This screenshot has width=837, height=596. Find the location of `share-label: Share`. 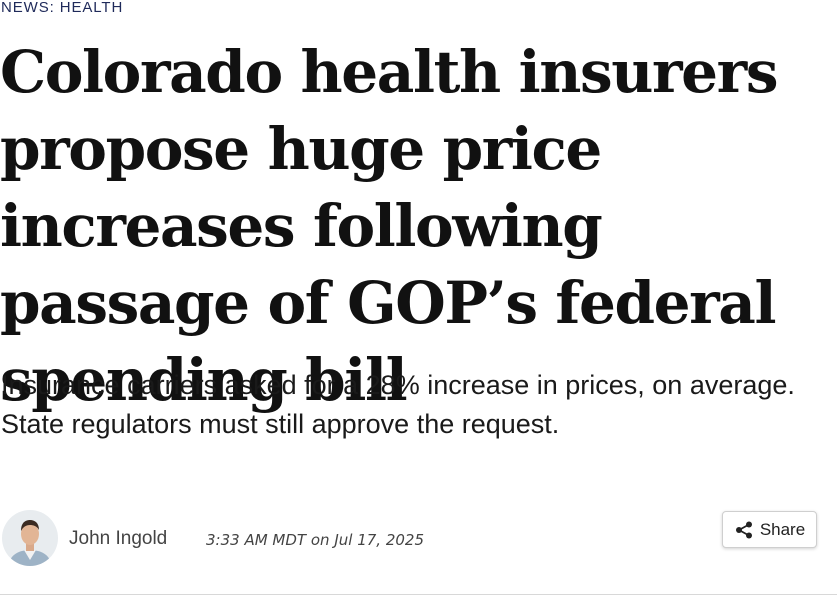

share-label: Share is located at coordinates (782, 529).